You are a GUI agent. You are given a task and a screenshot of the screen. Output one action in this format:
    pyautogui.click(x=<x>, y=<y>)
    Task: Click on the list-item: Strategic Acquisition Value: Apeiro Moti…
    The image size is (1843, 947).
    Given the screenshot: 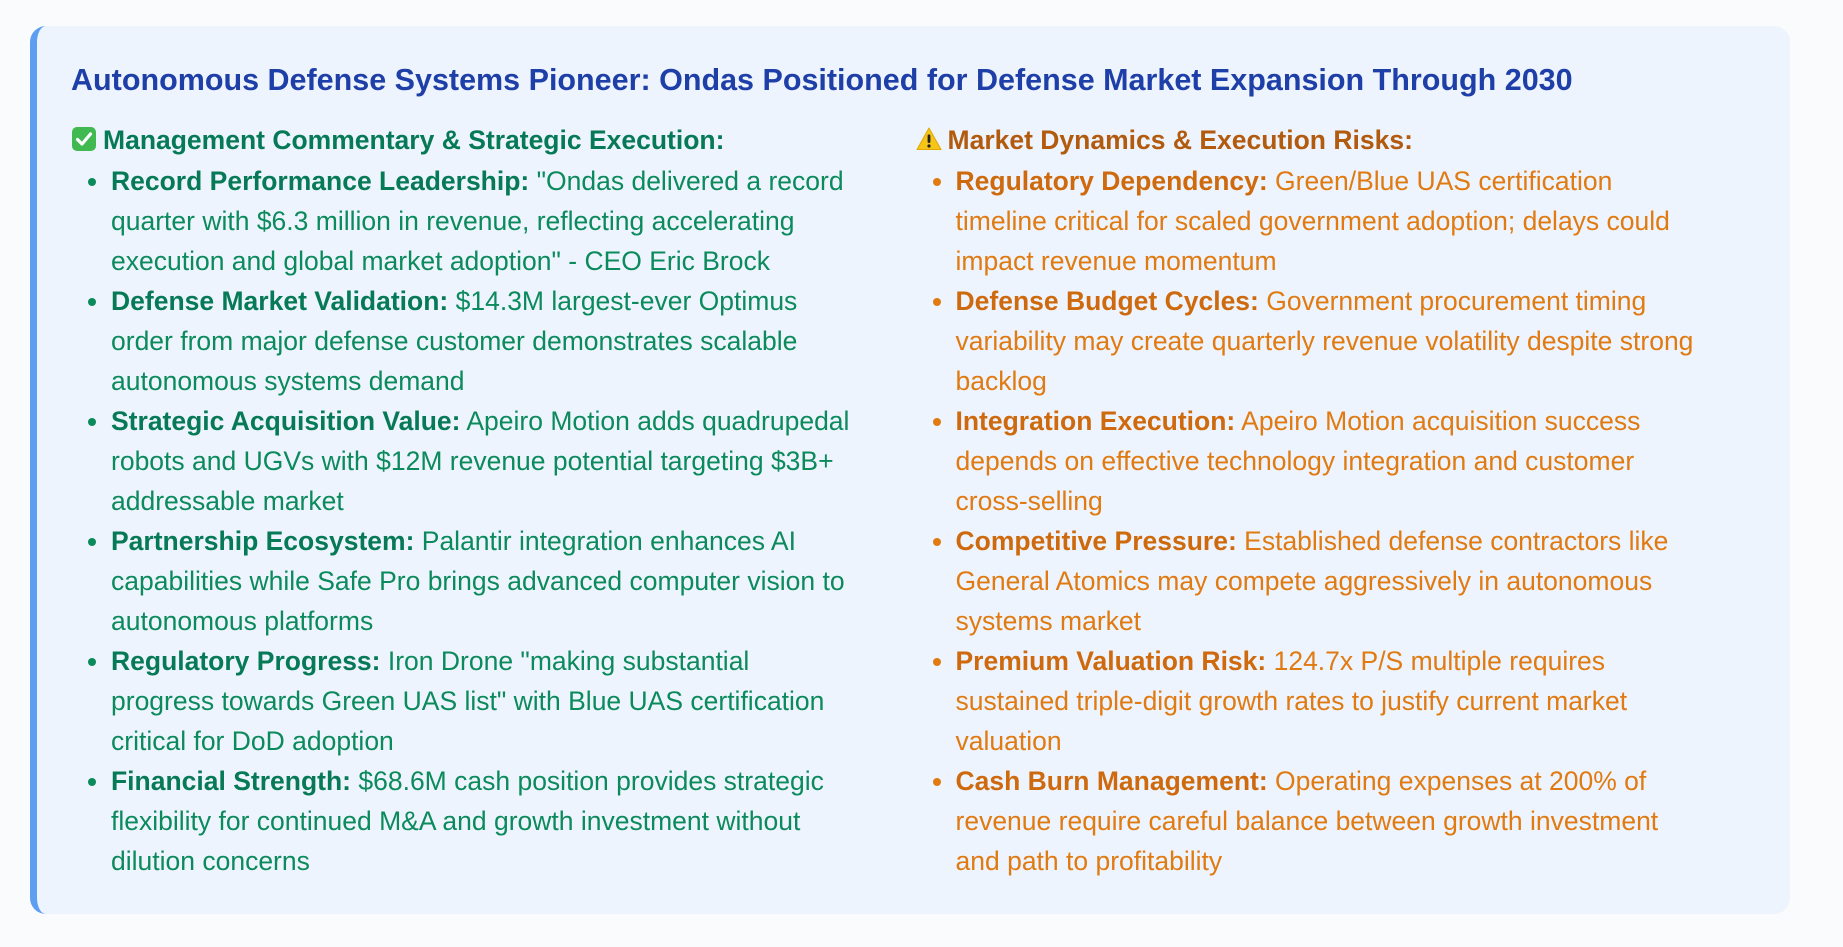 What is the action you would take?
    pyautogui.click(x=513, y=461)
    